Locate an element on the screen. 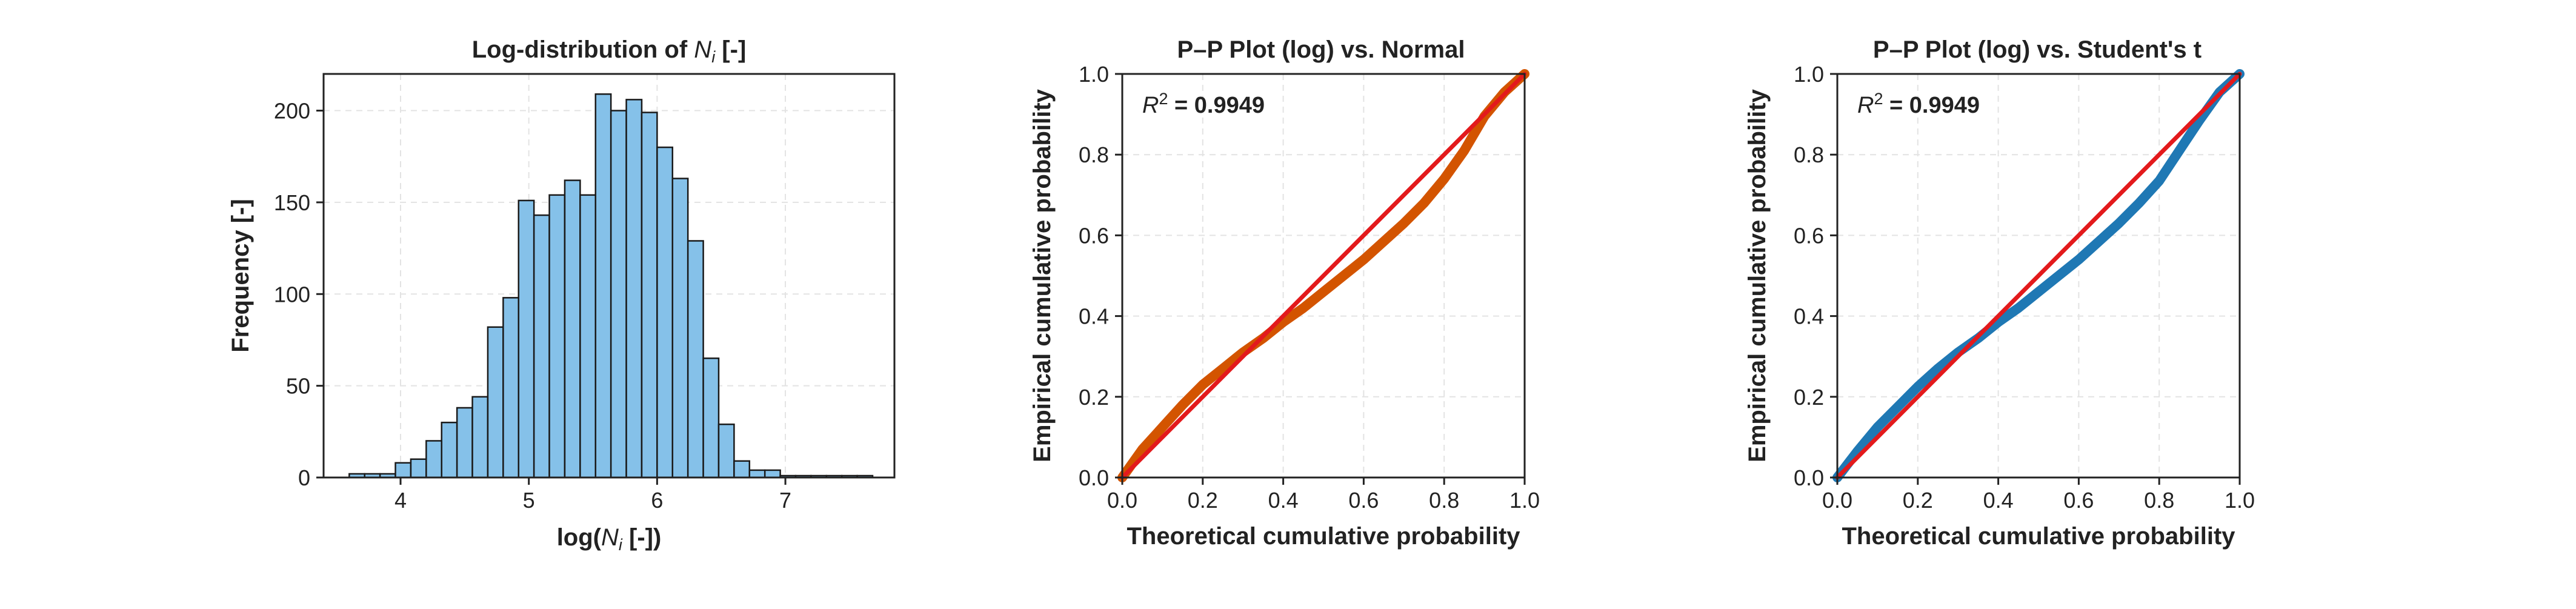 This screenshot has width=2576, height=609. pp-student-reference-line is located at coordinates (2038, 276).